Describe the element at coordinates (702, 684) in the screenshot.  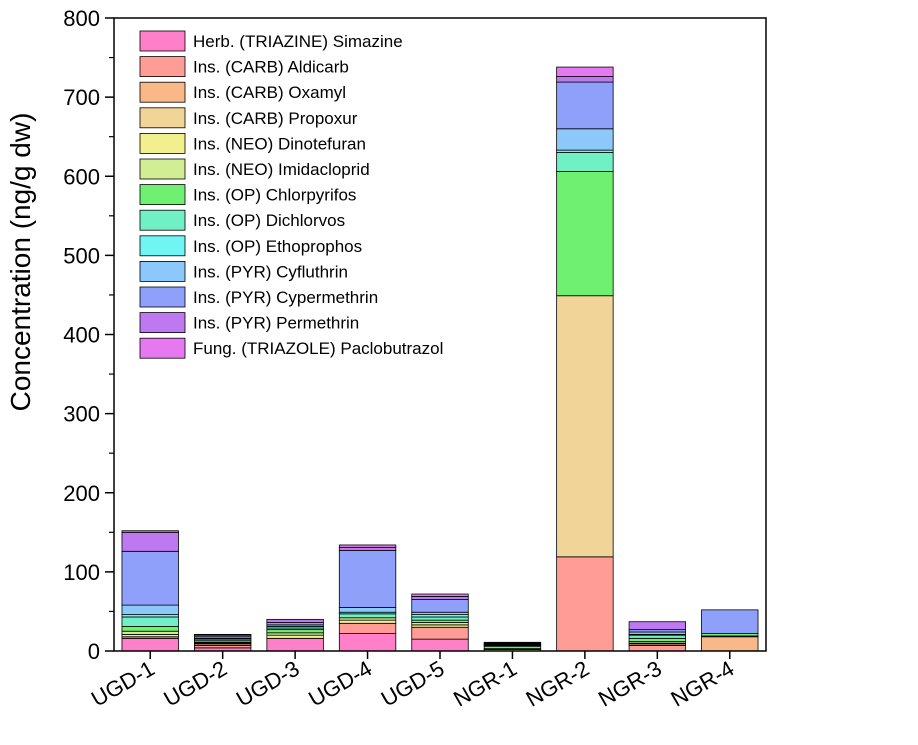
I see `x-category-label: NGR-4` at that location.